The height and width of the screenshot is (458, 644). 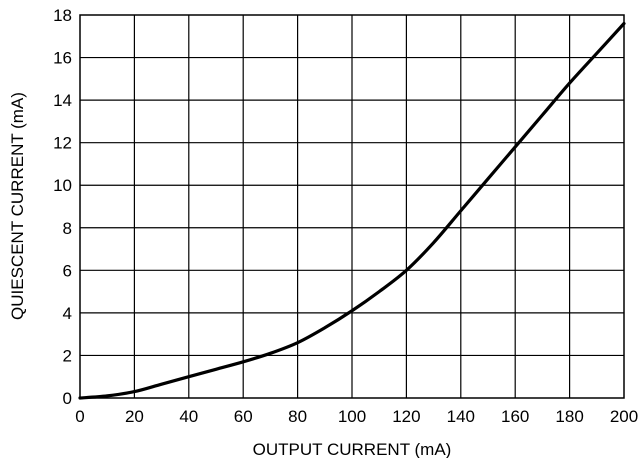 I want to click on x-tick-label: 120, so click(x=406, y=416).